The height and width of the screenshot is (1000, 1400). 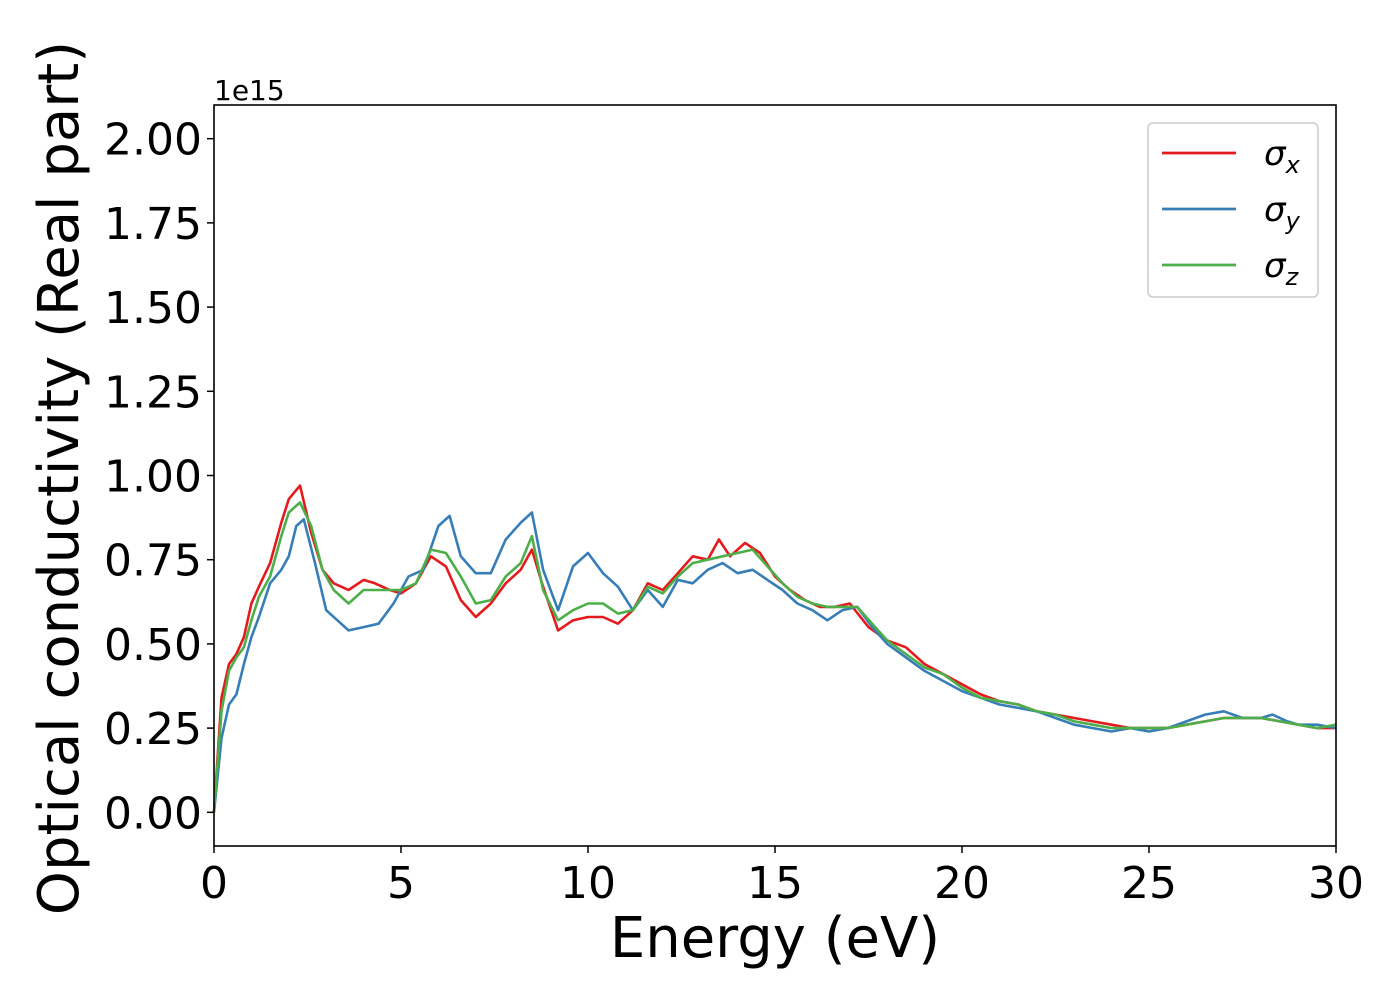 I want to click on y-tick-label: 0.75, so click(x=153, y=561).